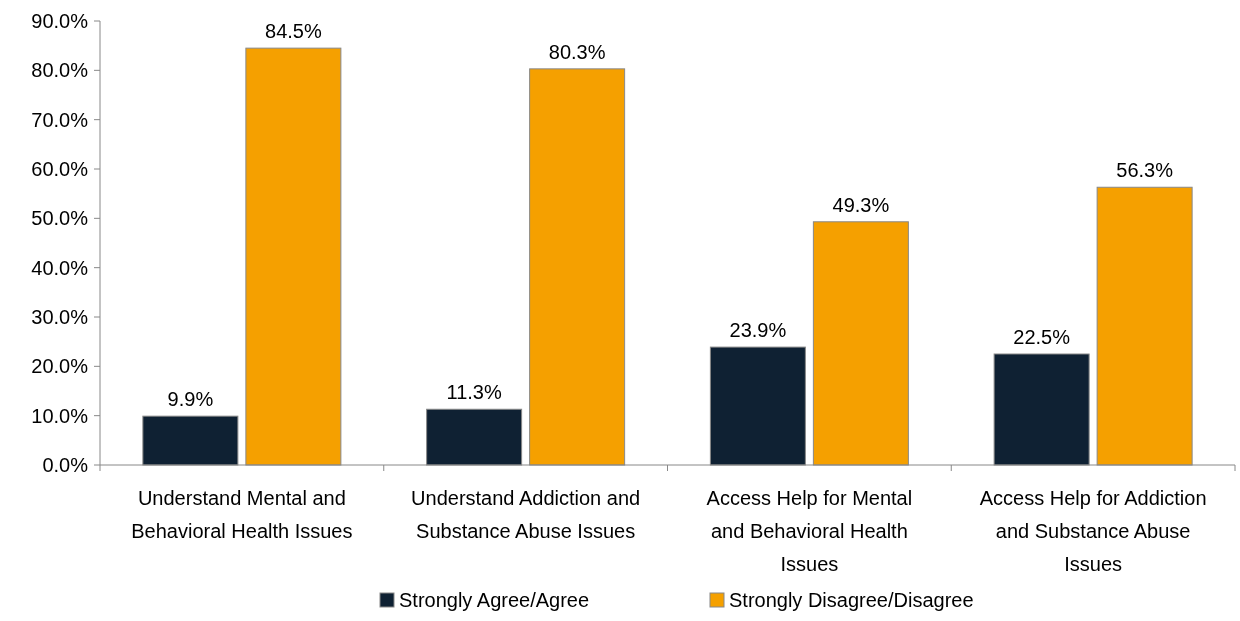  I want to click on y-tick-label: 0.0%, so click(65, 465).